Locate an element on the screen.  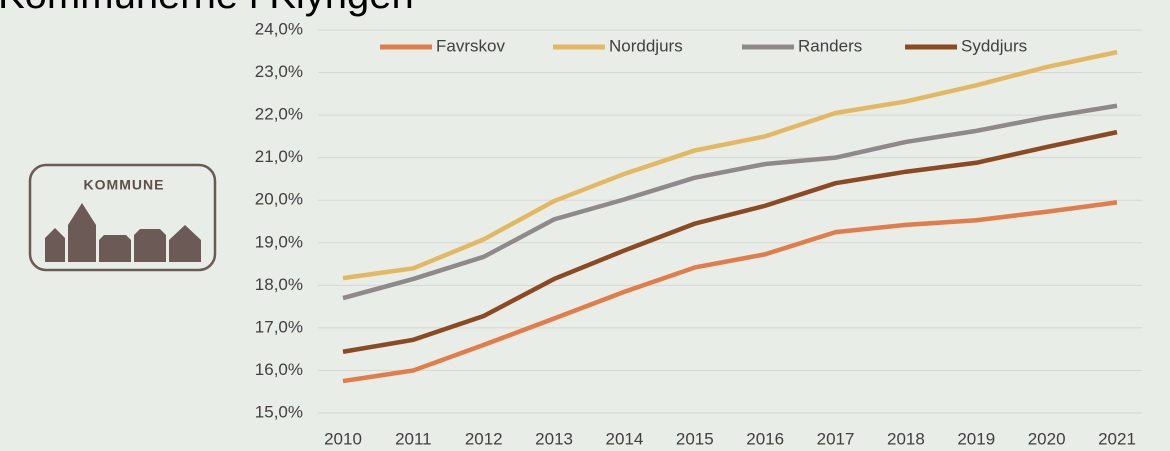
logo-text: KOMMUNE is located at coordinates (124, 185).